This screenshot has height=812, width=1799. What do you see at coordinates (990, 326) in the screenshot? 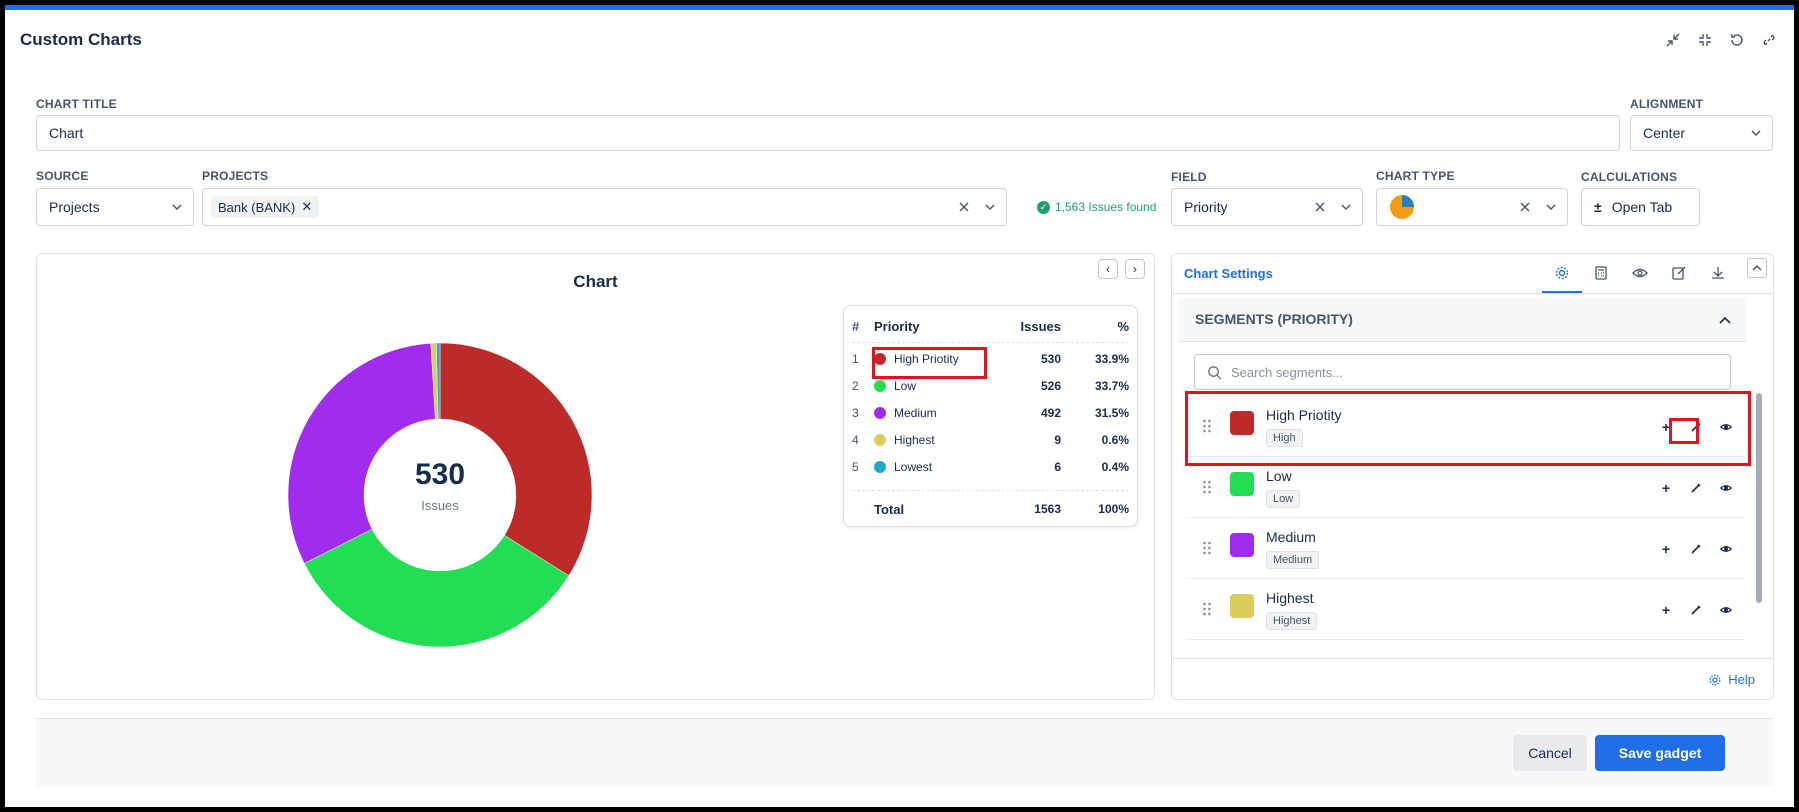
I see `legend-header: # Priority Issues %` at bounding box center [990, 326].